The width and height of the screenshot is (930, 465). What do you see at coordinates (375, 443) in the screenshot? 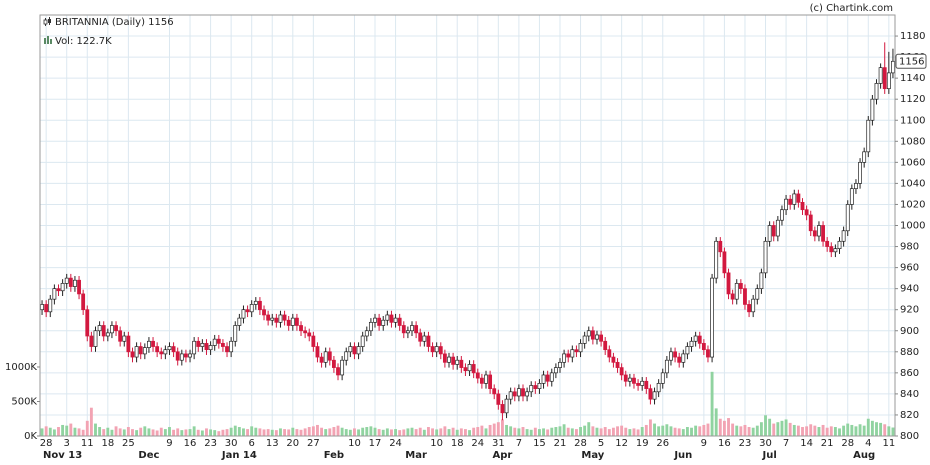
I see `x-tick-label: 17` at bounding box center [375, 443].